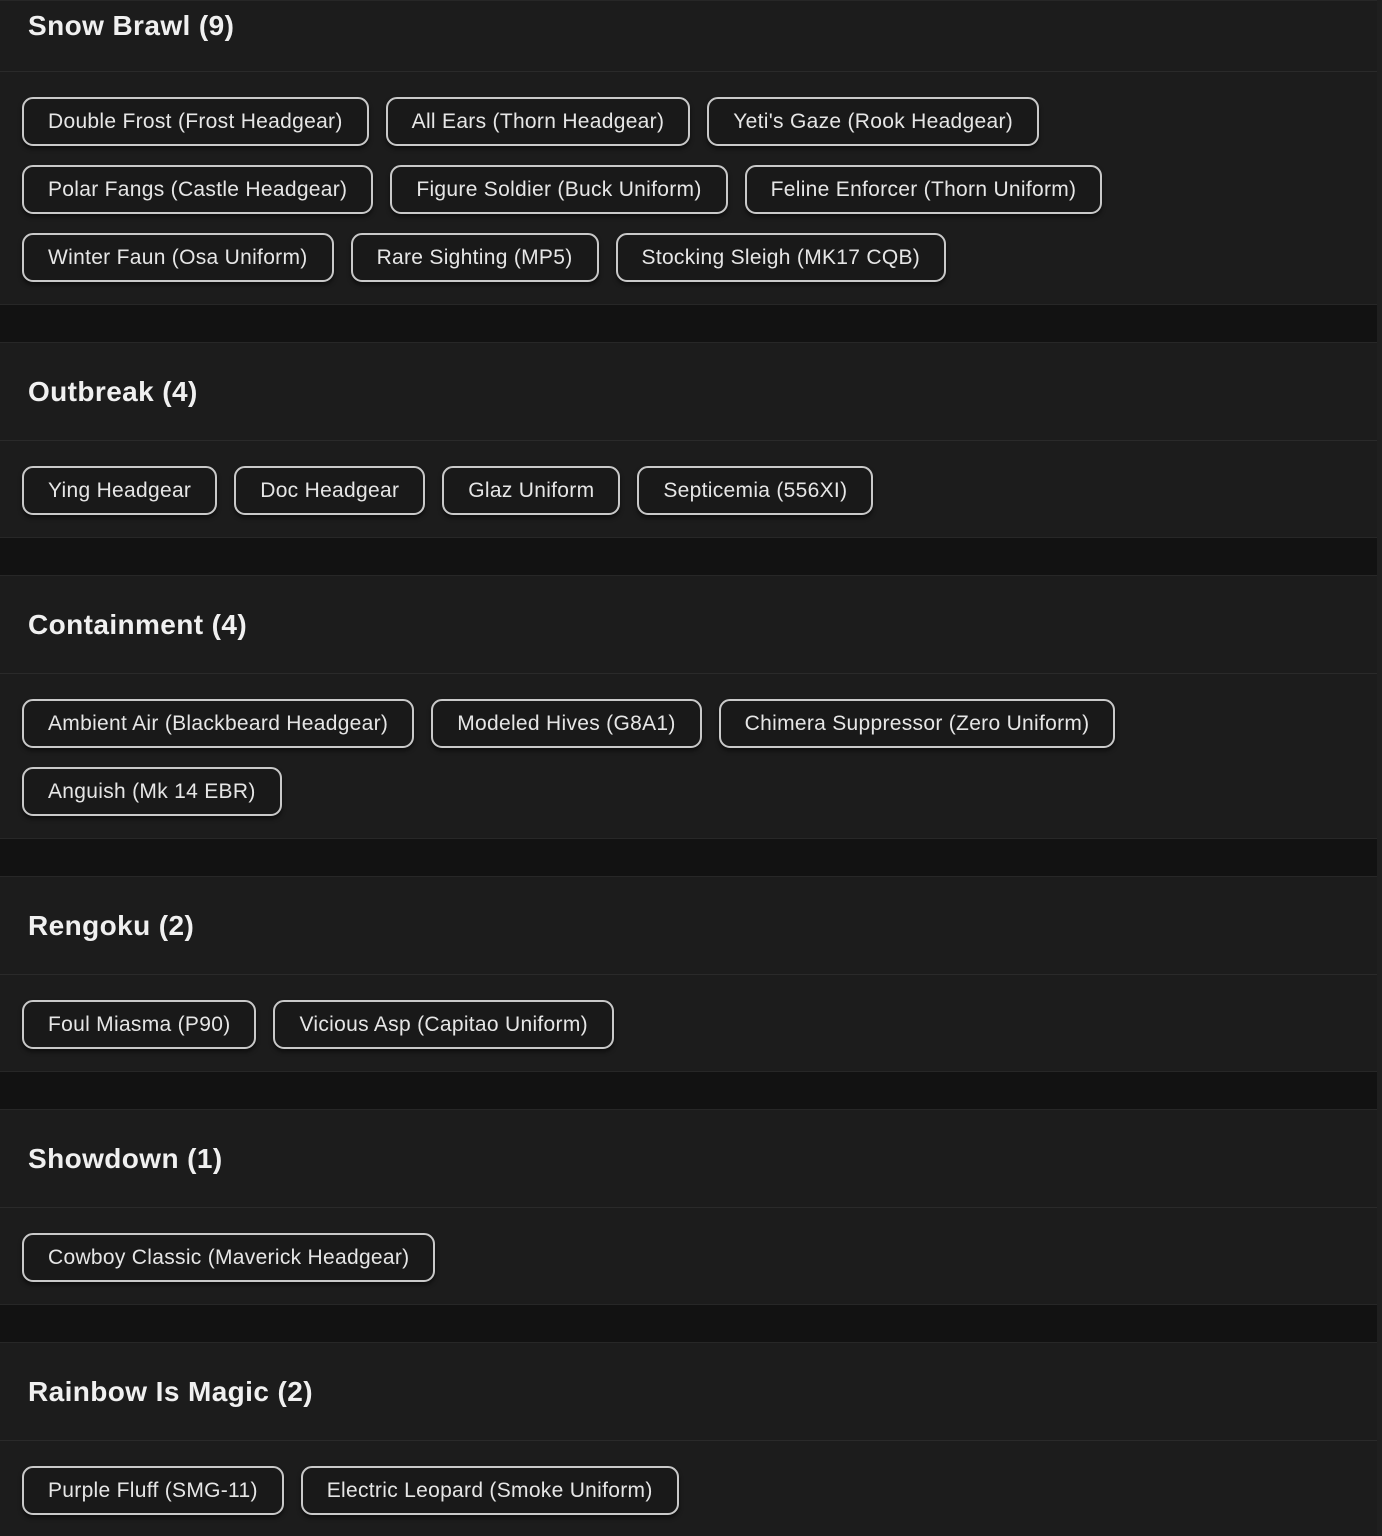  Describe the element at coordinates (330, 490) in the screenshot. I see `item-chip: Doc Headgear` at that location.